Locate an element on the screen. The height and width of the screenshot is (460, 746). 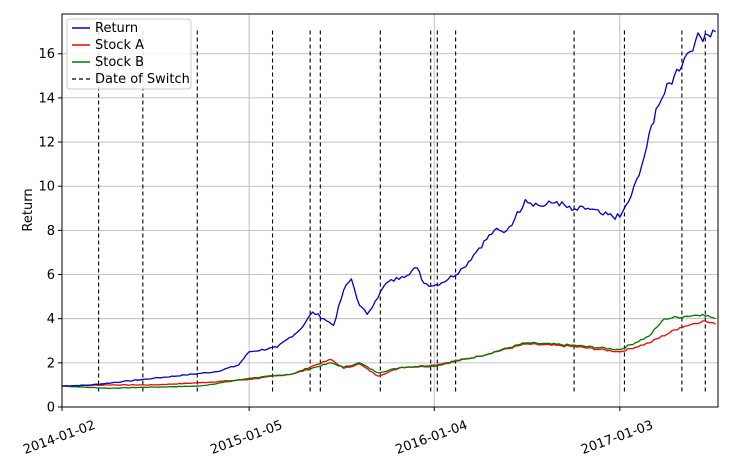
y-tick-label: 4 is located at coordinates (51, 319).